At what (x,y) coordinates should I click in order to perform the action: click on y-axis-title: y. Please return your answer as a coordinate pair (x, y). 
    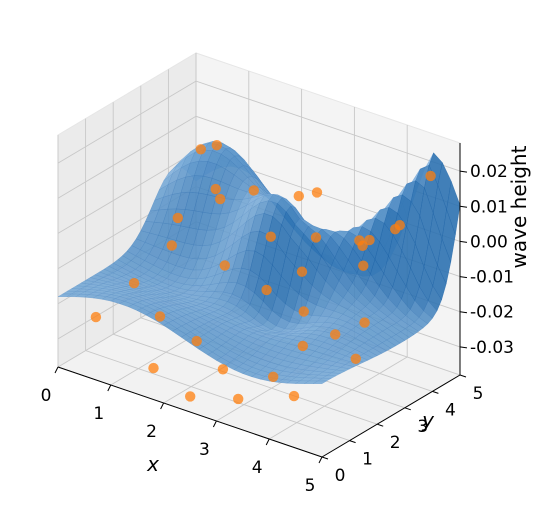
    Looking at the image, I should click on (428, 420).